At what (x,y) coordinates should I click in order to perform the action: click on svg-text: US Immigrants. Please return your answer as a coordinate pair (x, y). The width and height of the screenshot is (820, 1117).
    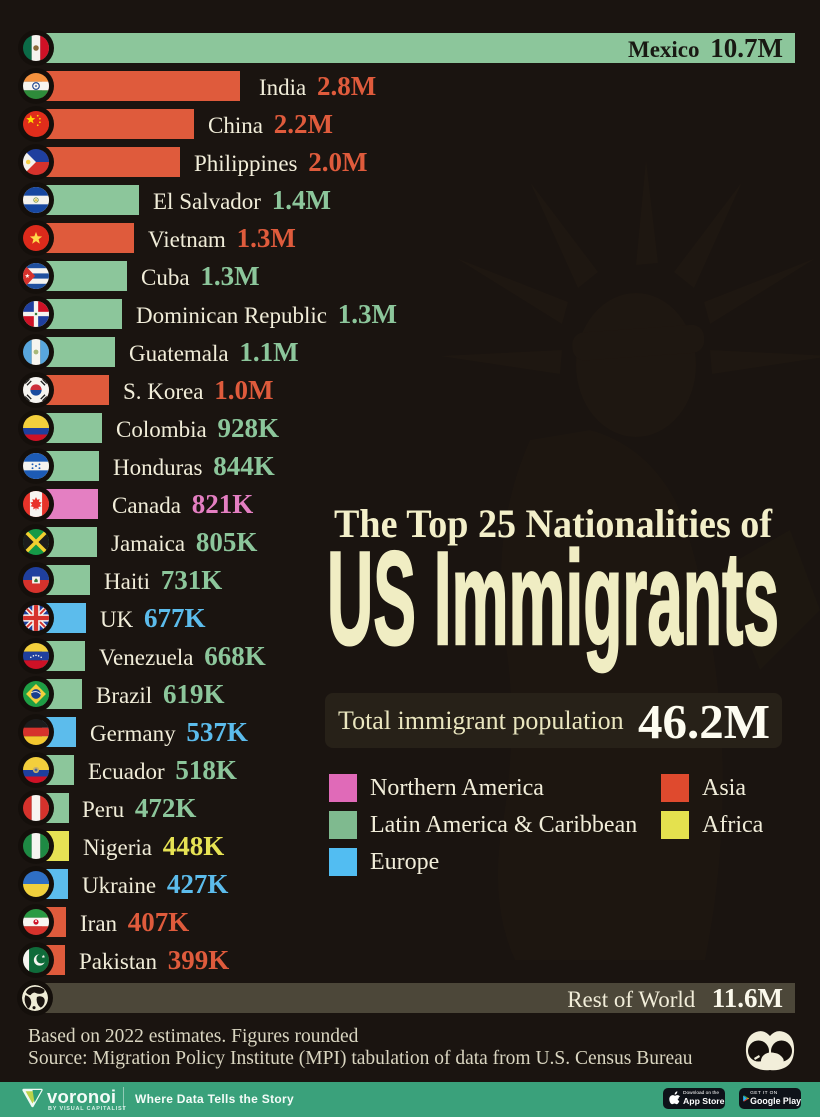
    Looking at the image, I should click on (553, 599).